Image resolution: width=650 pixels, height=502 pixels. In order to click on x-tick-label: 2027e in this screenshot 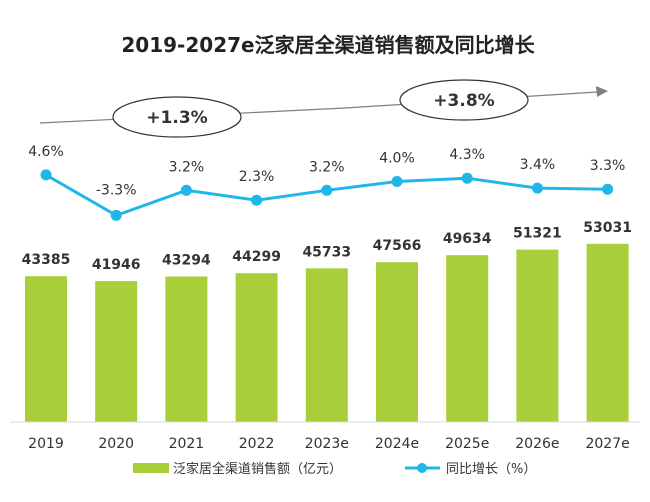, I will do `click(607, 444)`.